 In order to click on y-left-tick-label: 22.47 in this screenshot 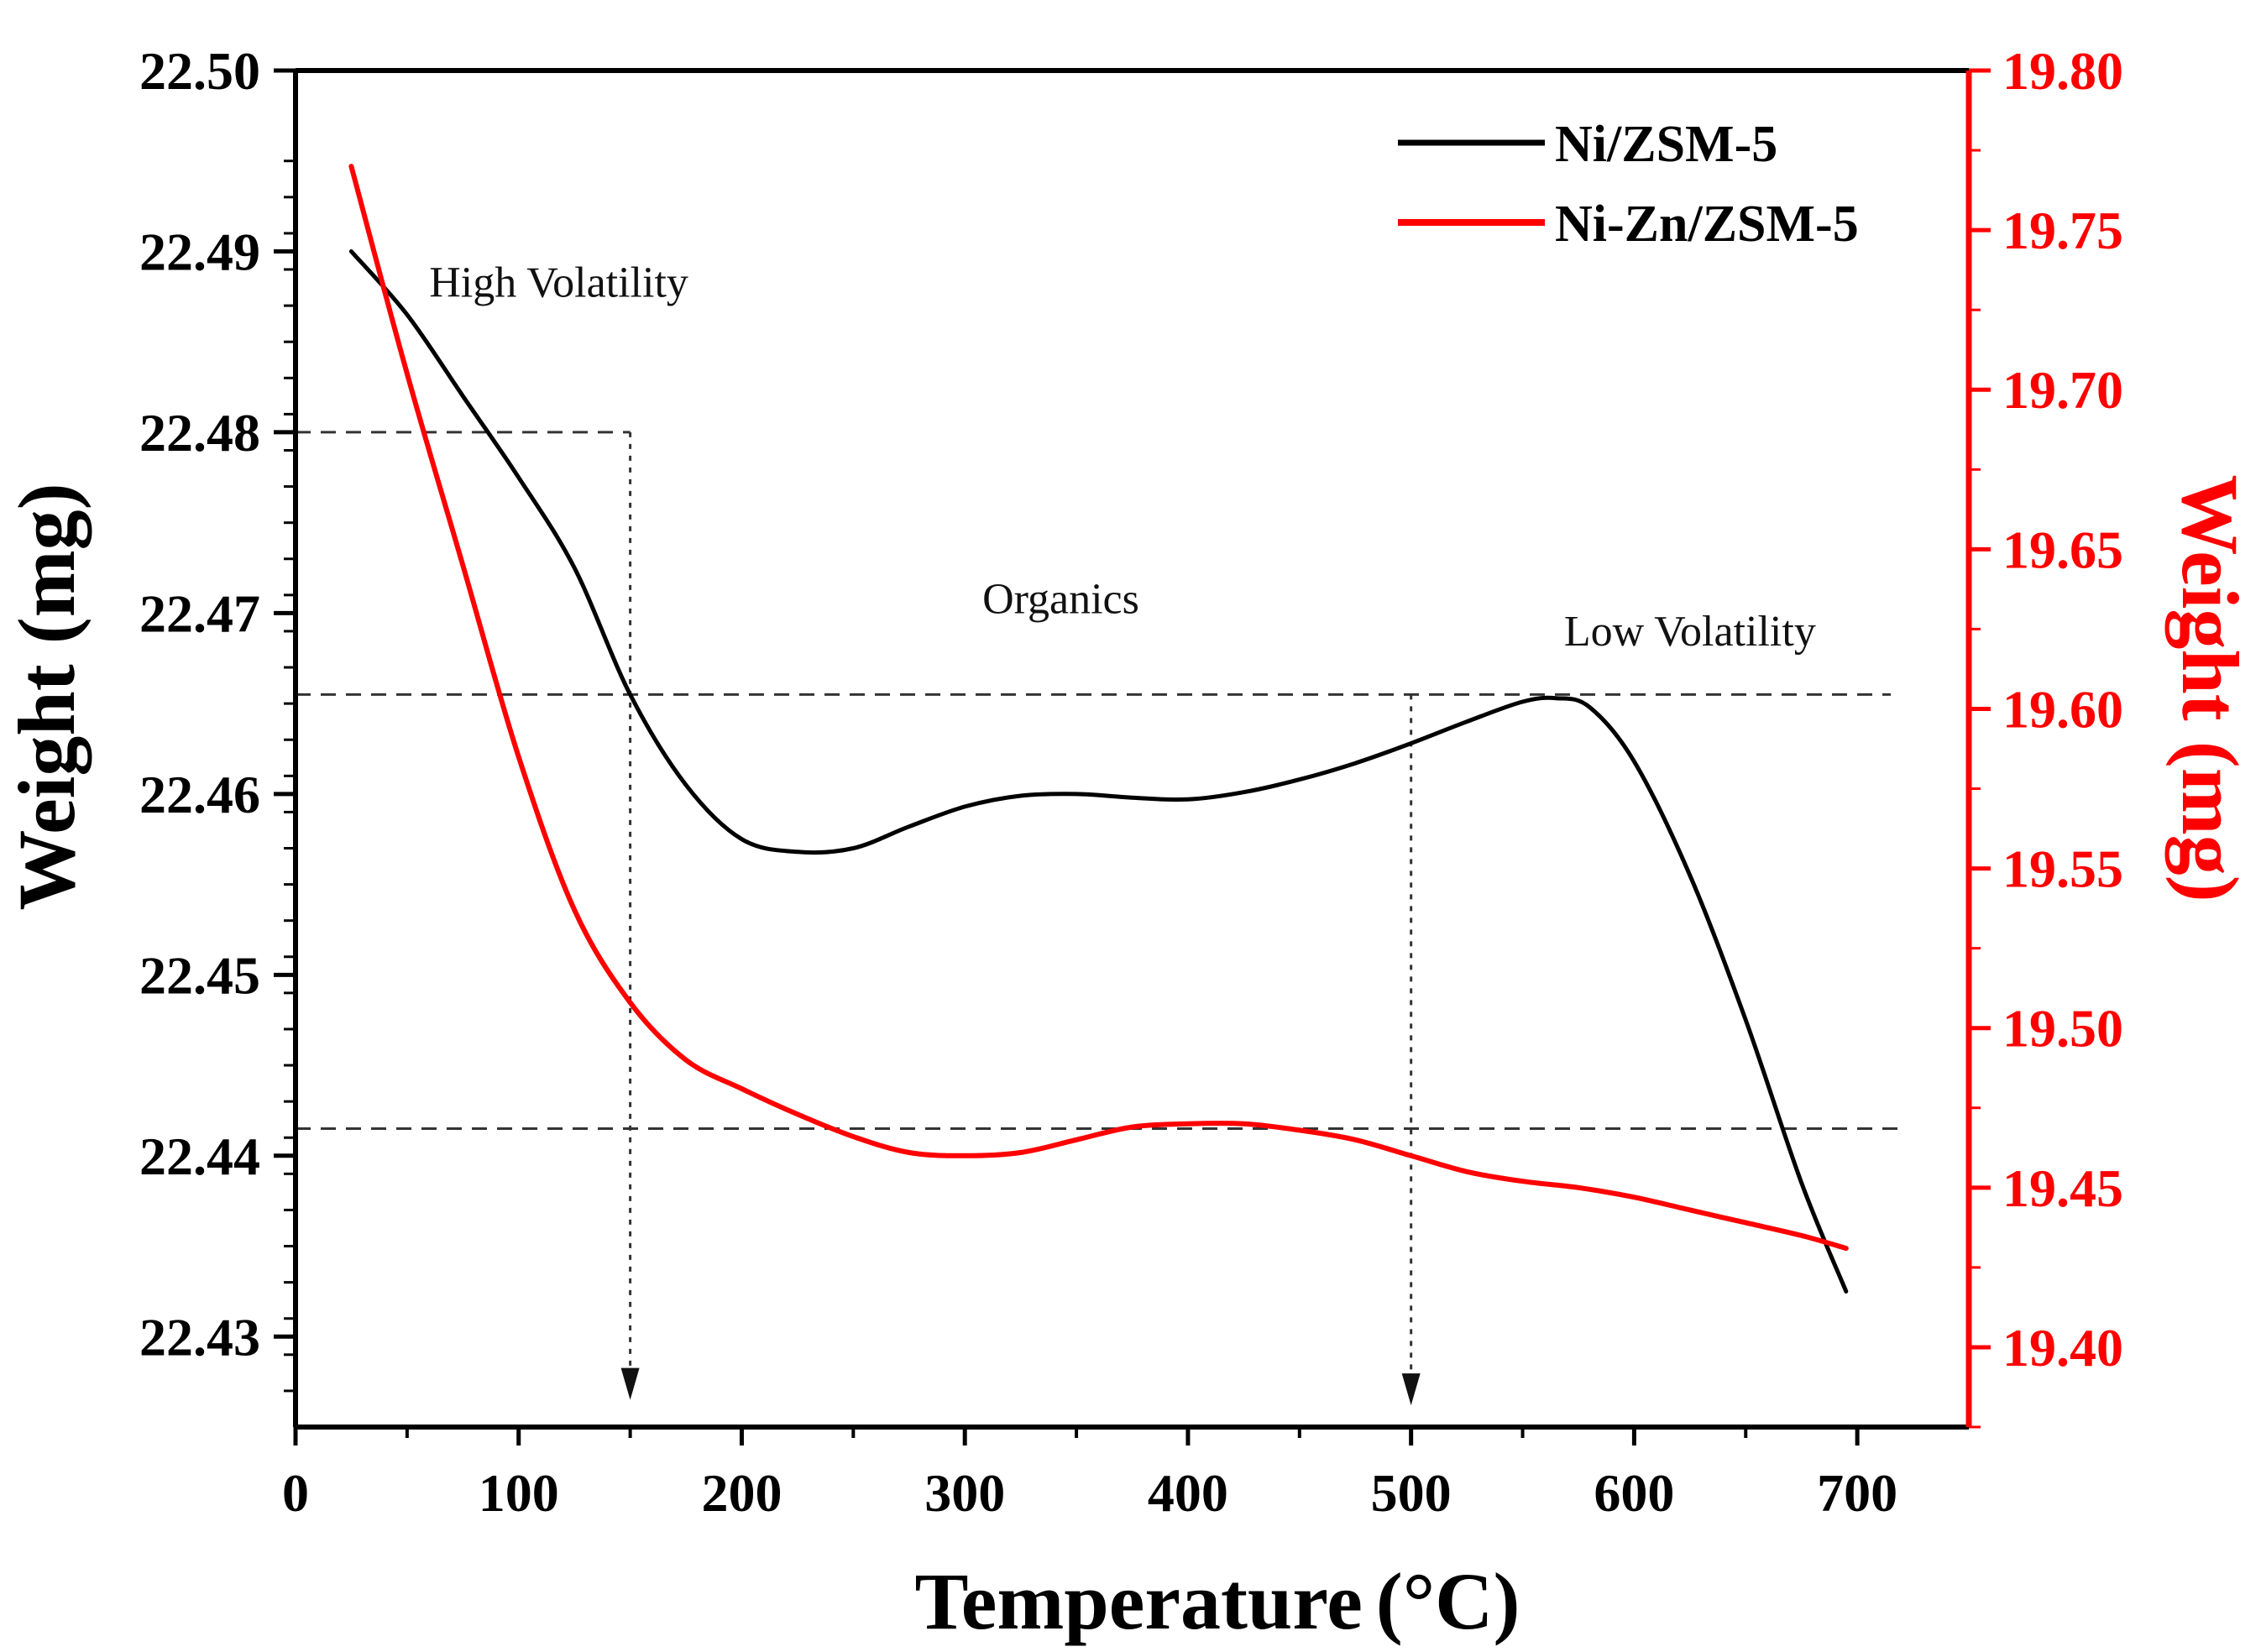, I will do `click(199, 613)`.